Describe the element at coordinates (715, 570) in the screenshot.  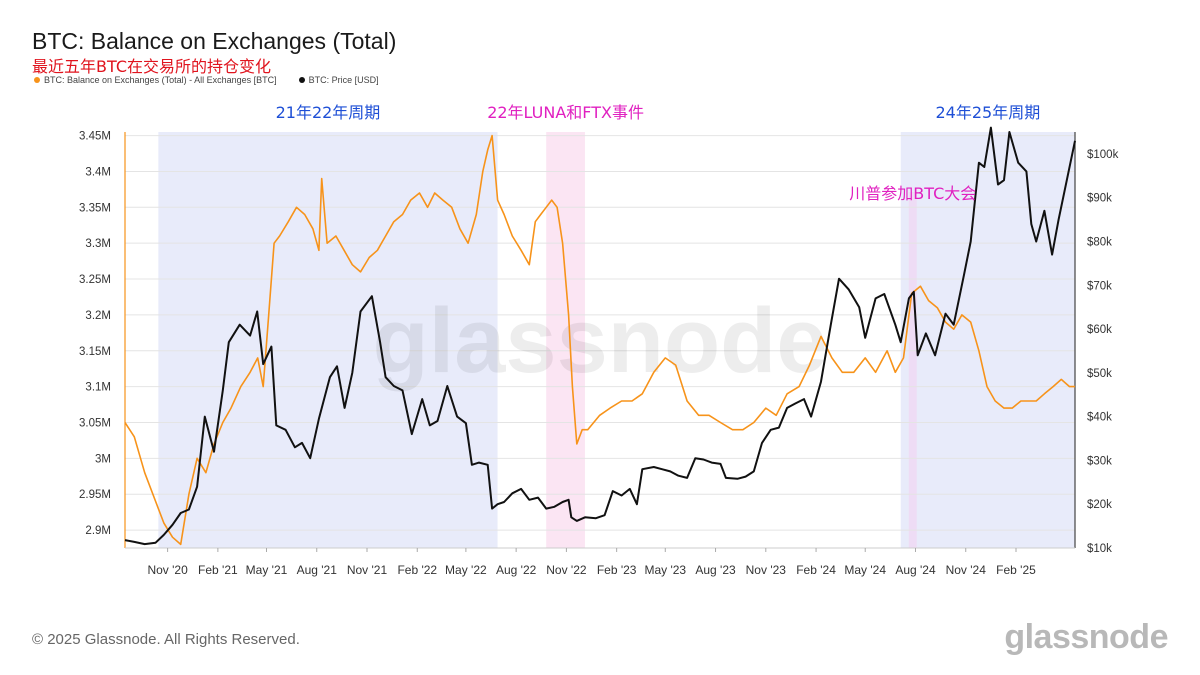
I see `x-tick-11: Aug '23` at that location.